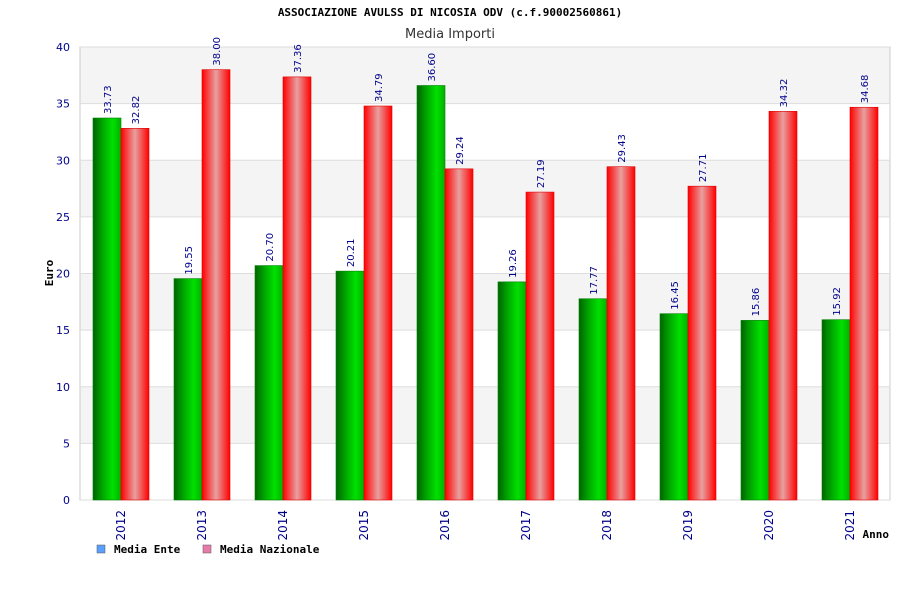 The height and width of the screenshot is (605, 900). What do you see at coordinates (202, 525) in the screenshot?
I see `x-tick-label: 2013` at bounding box center [202, 525].